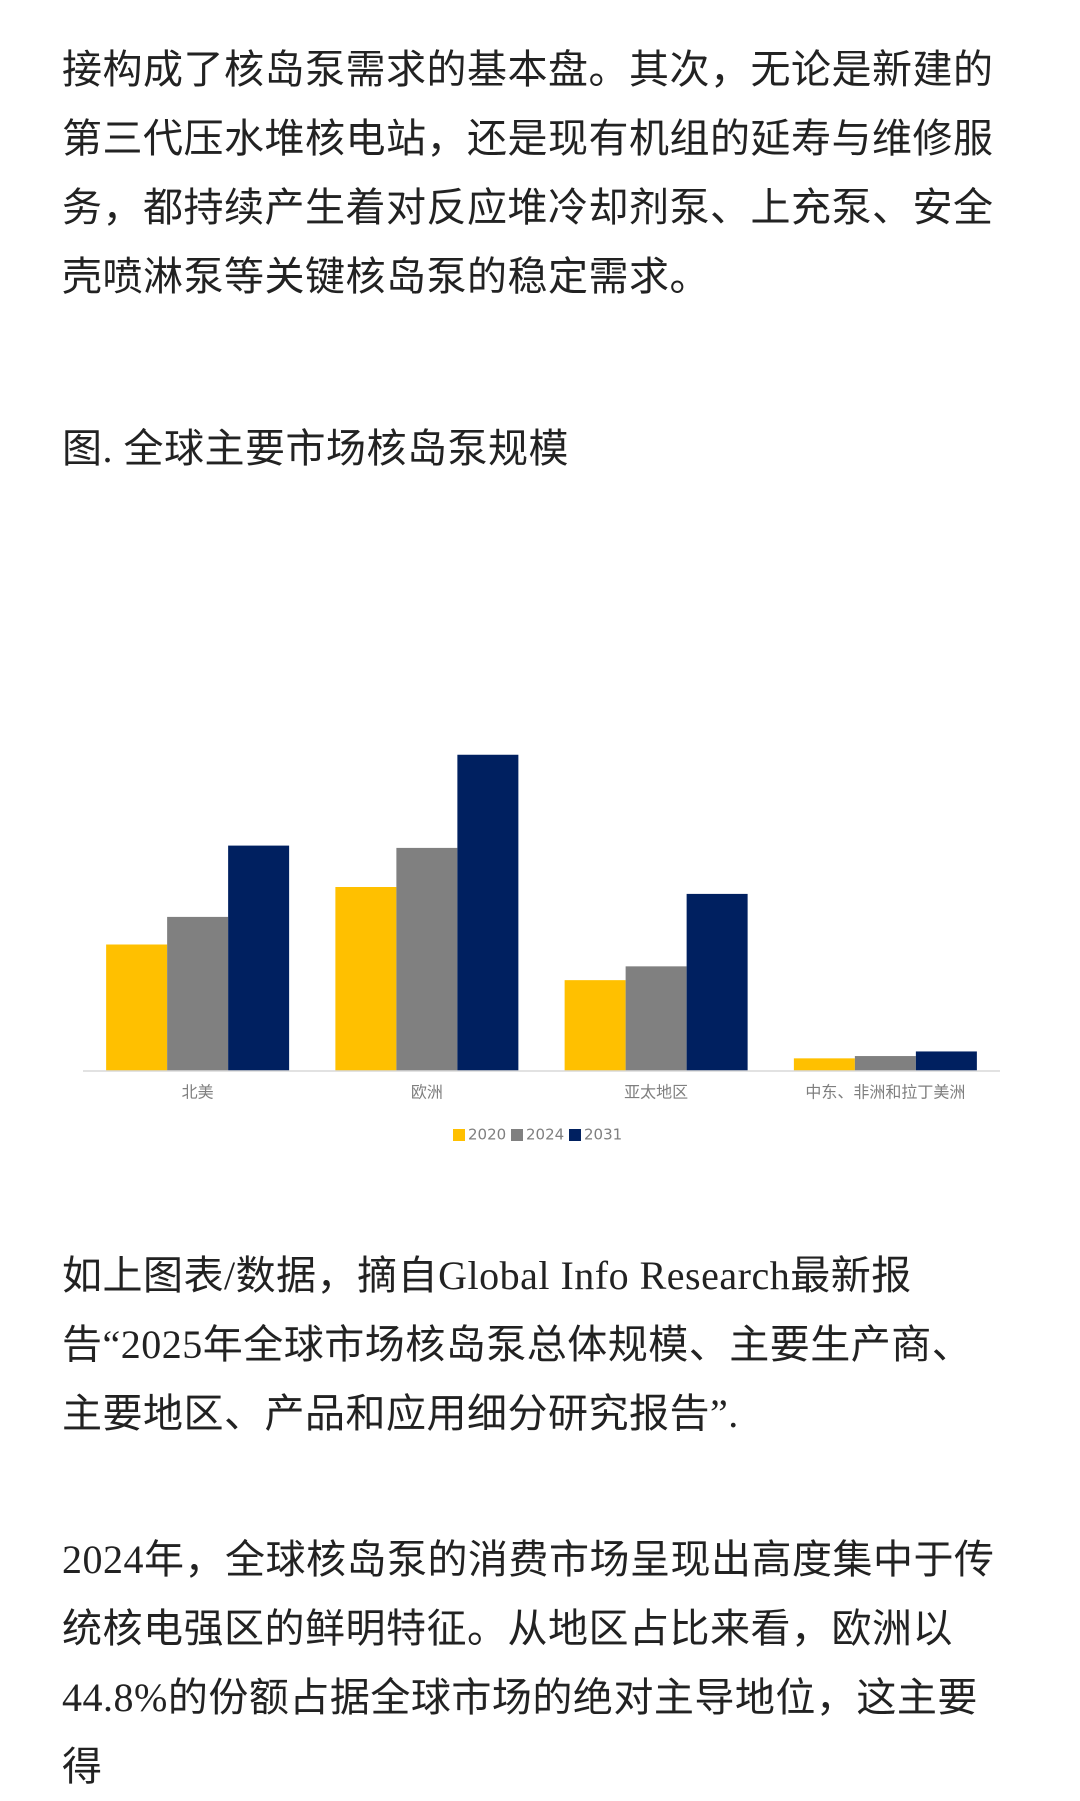 This screenshot has width=1080, height=1801. I want to click on x-tick-label: 欧洲, so click(427, 1092).